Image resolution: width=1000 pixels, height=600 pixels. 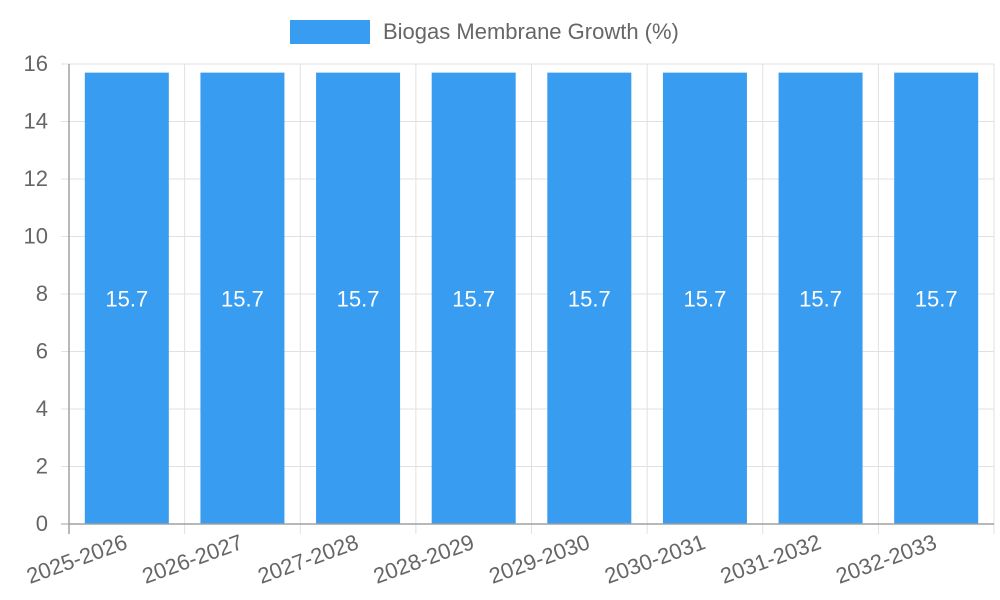 What do you see at coordinates (36, 178) in the screenshot?
I see `y-tick-label: 12` at bounding box center [36, 178].